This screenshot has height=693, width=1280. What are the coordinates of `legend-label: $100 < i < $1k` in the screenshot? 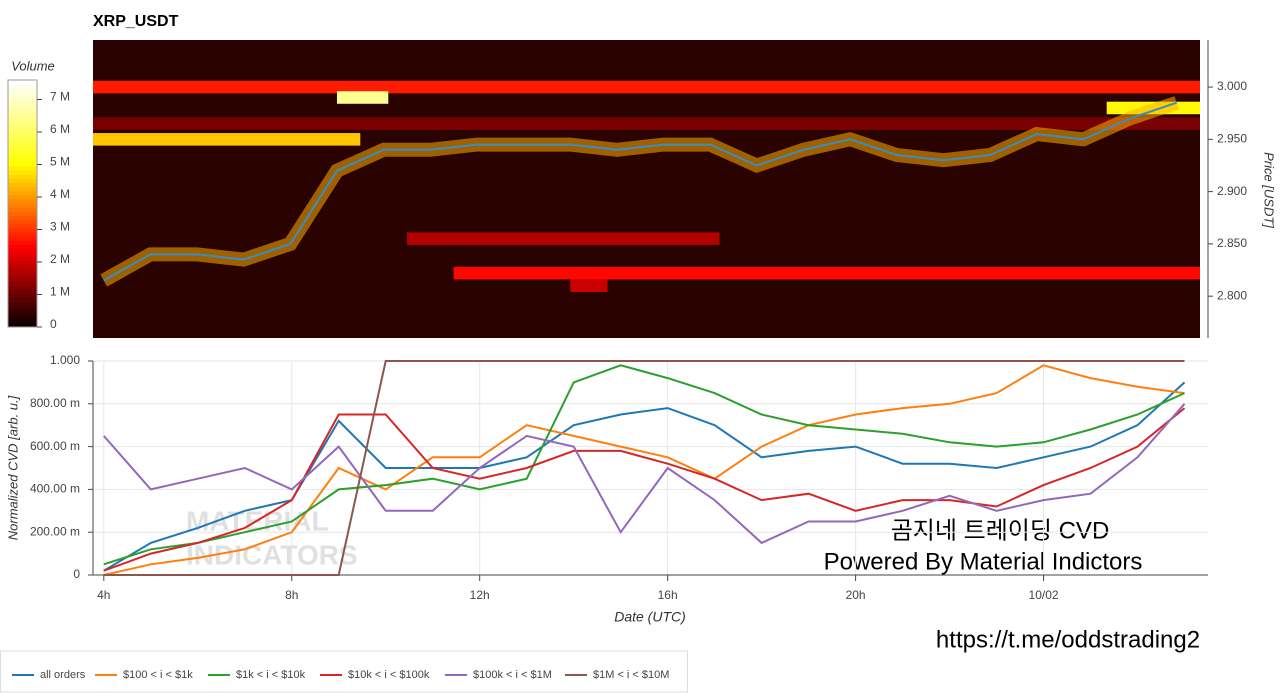 It's located at (158, 675).